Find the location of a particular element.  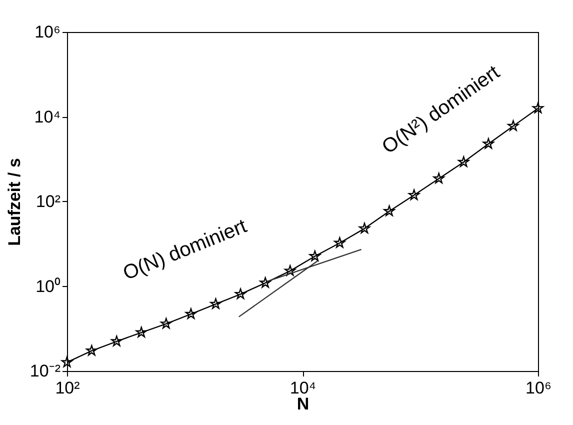

y-tick-label: 10⁴ is located at coordinates (47, 116).